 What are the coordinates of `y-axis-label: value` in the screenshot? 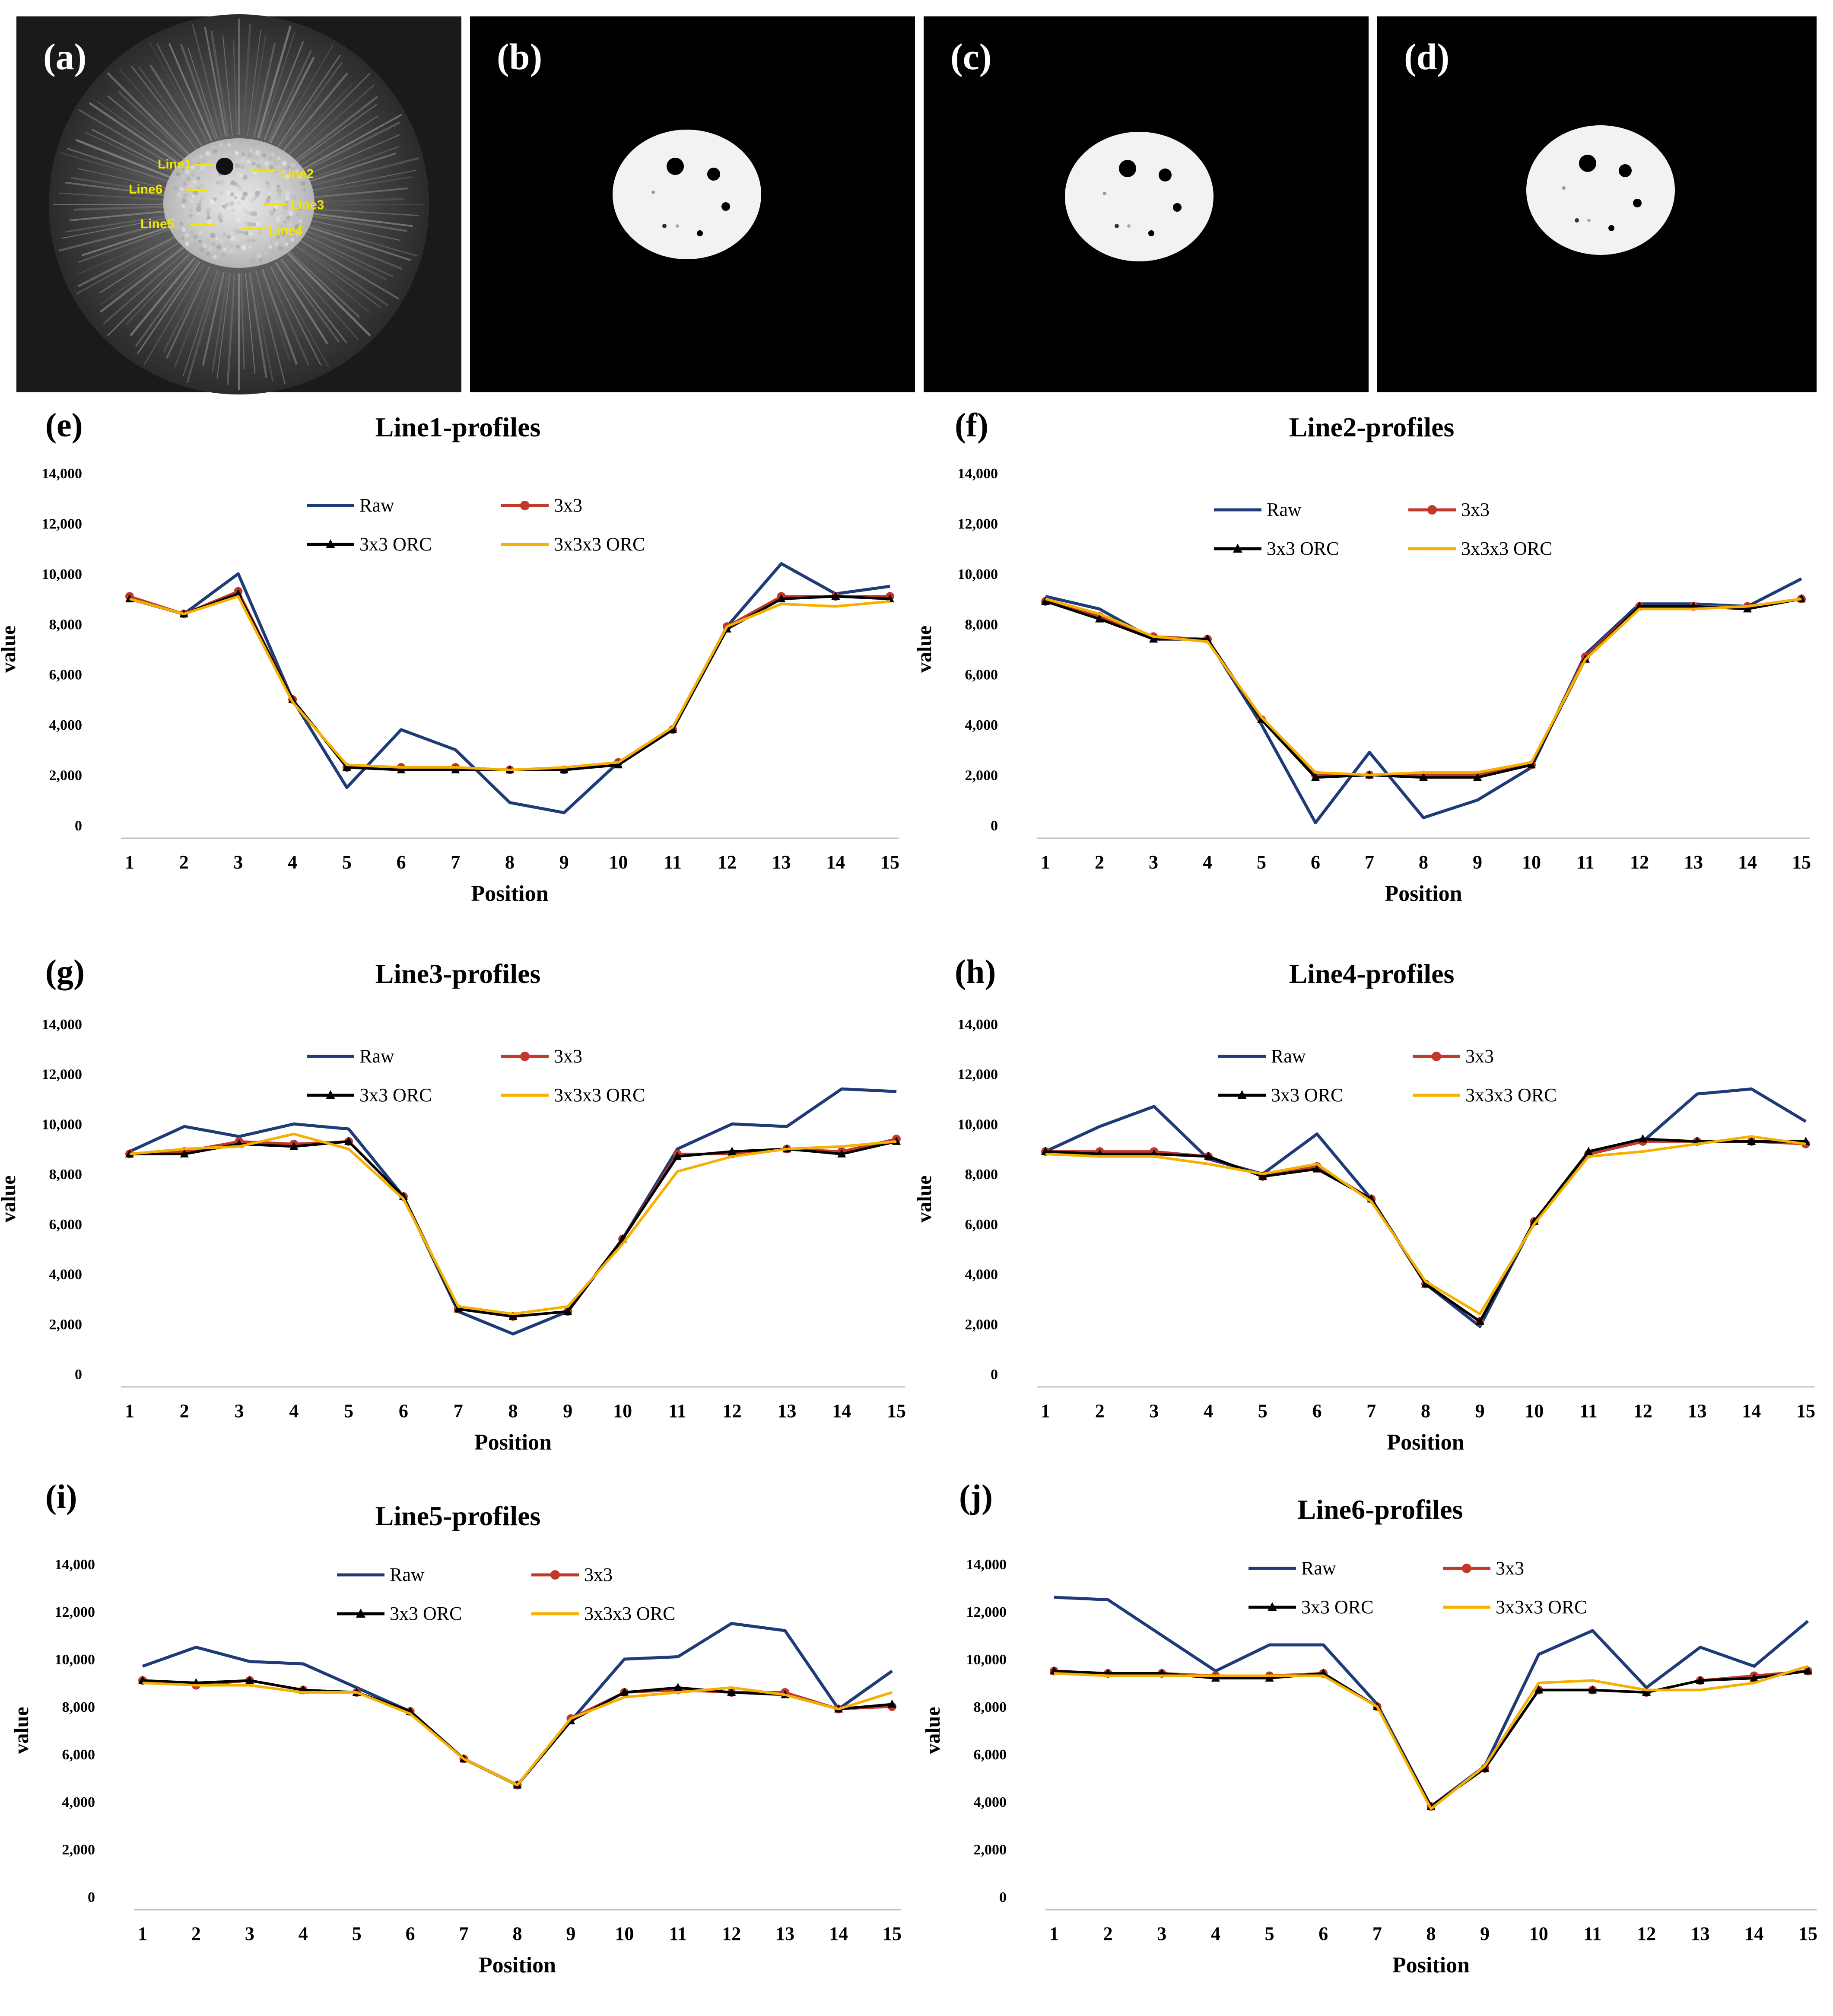 It's located at (932, 1730).